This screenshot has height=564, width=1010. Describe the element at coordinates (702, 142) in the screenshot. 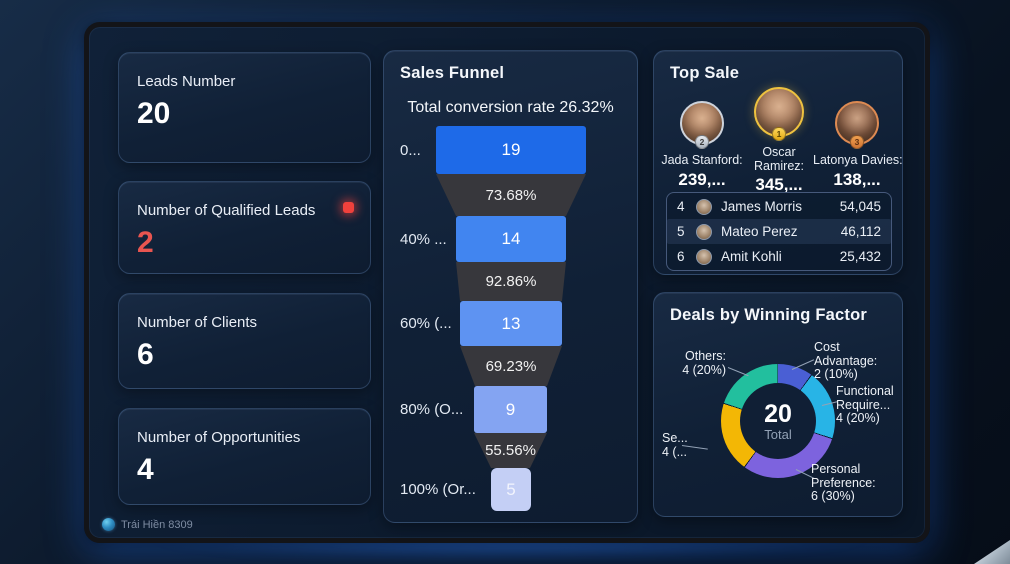

I see `rank-badge: 2` at that location.